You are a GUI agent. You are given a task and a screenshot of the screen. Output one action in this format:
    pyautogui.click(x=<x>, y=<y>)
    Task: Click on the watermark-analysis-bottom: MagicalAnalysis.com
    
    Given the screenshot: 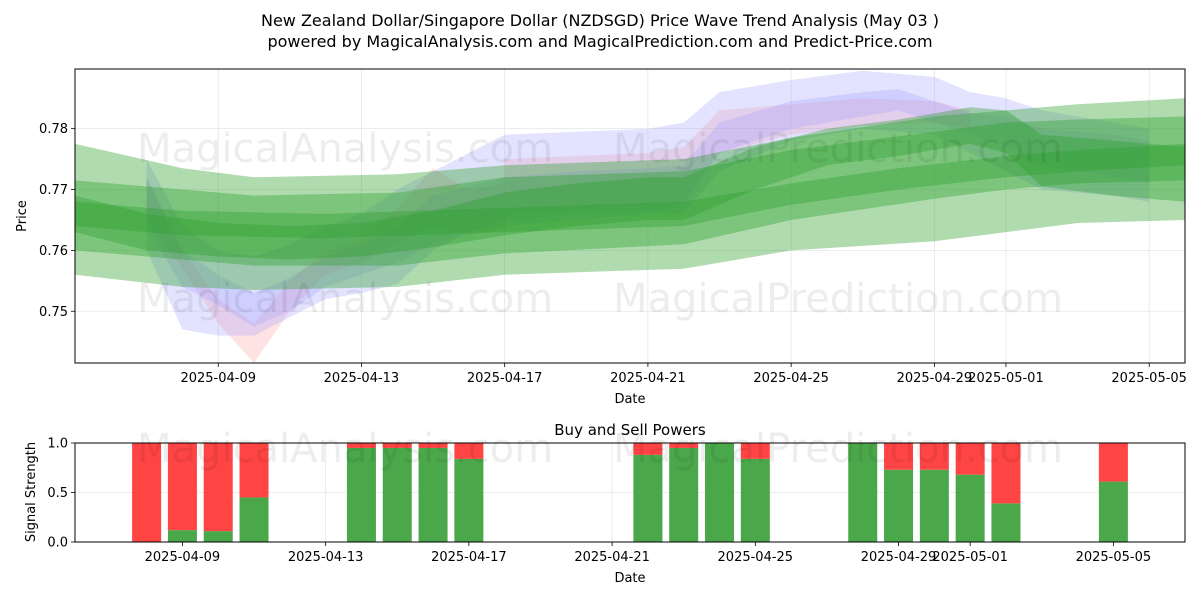 What is the action you would take?
    pyautogui.click(x=345, y=449)
    